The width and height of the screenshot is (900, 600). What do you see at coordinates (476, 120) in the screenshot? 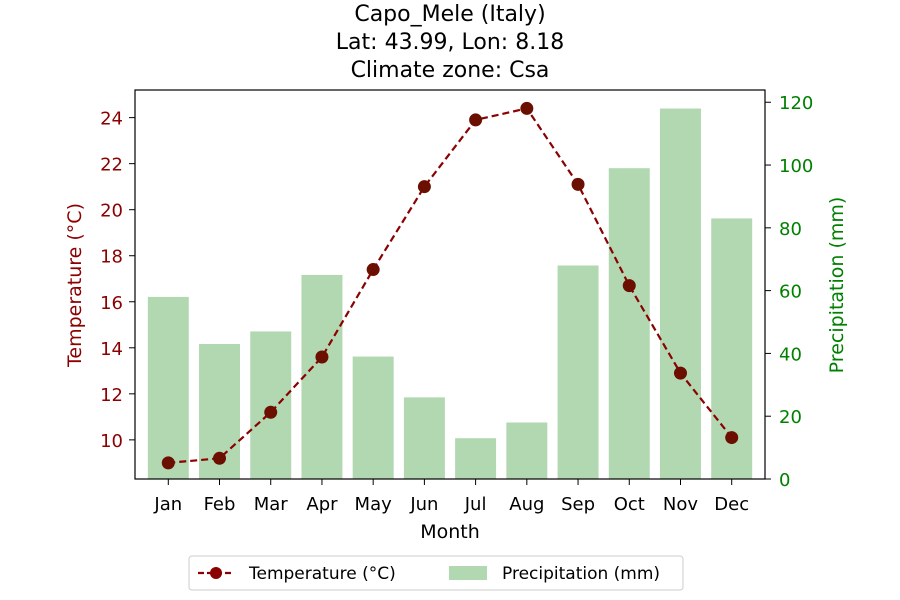
I see `temperature-point-jul` at bounding box center [476, 120].